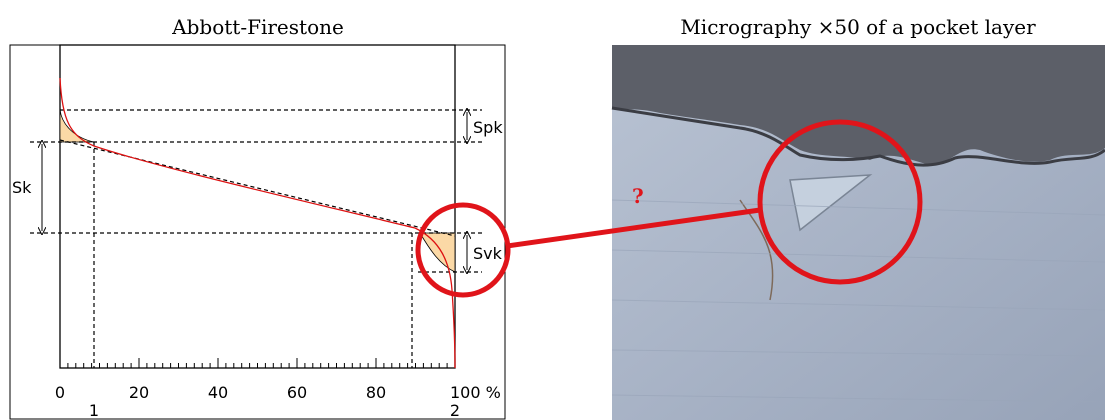 This screenshot has height=420, width=1105. I want to click on marker-label: 2, so click(455, 410).